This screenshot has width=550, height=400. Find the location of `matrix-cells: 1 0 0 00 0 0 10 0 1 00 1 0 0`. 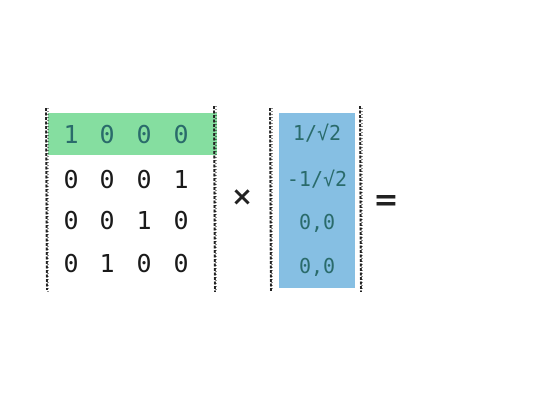

matrix-cells: 1 0 0 00 0 0 10 0 1 00 1 0 0 is located at coordinates (125, 199).